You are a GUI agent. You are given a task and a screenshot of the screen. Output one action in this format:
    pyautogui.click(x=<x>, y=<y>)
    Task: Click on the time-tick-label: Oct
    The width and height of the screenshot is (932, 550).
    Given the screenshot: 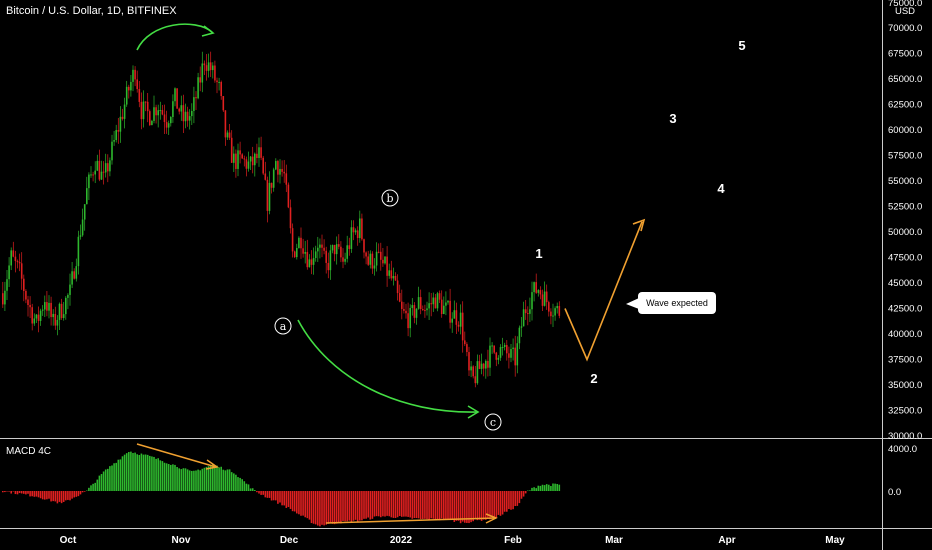 What is the action you would take?
    pyautogui.click(x=68, y=540)
    